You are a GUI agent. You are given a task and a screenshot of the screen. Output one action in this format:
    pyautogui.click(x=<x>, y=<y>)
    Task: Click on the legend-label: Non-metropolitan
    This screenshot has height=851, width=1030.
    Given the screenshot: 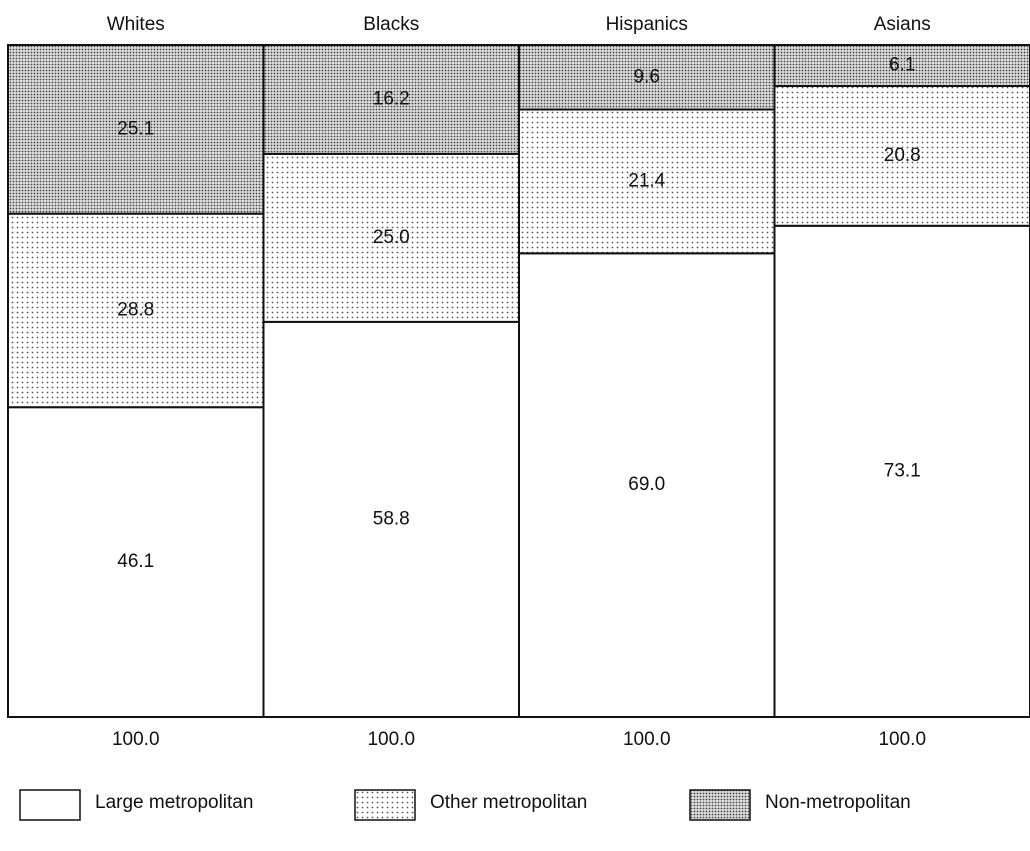 What is the action you would take?
    pyautogui.click(x=838, y=802)
    